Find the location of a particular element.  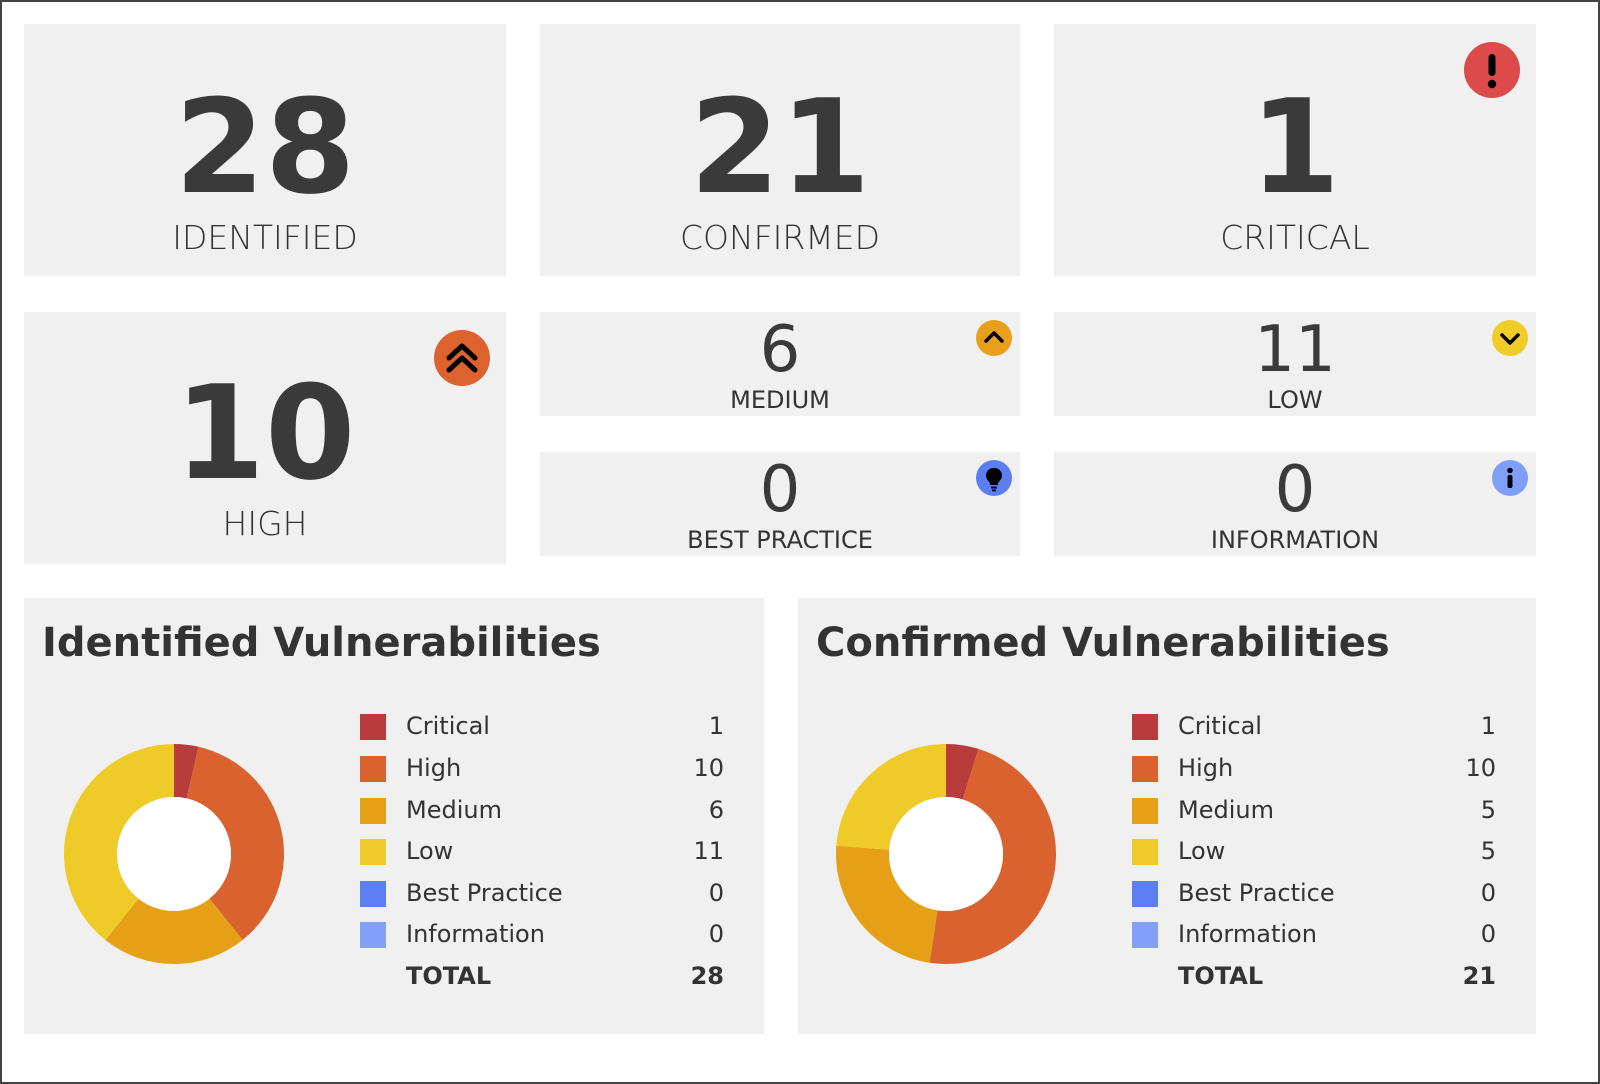

identified-label: IDENTIFIED is located at coordinates (265, 237).